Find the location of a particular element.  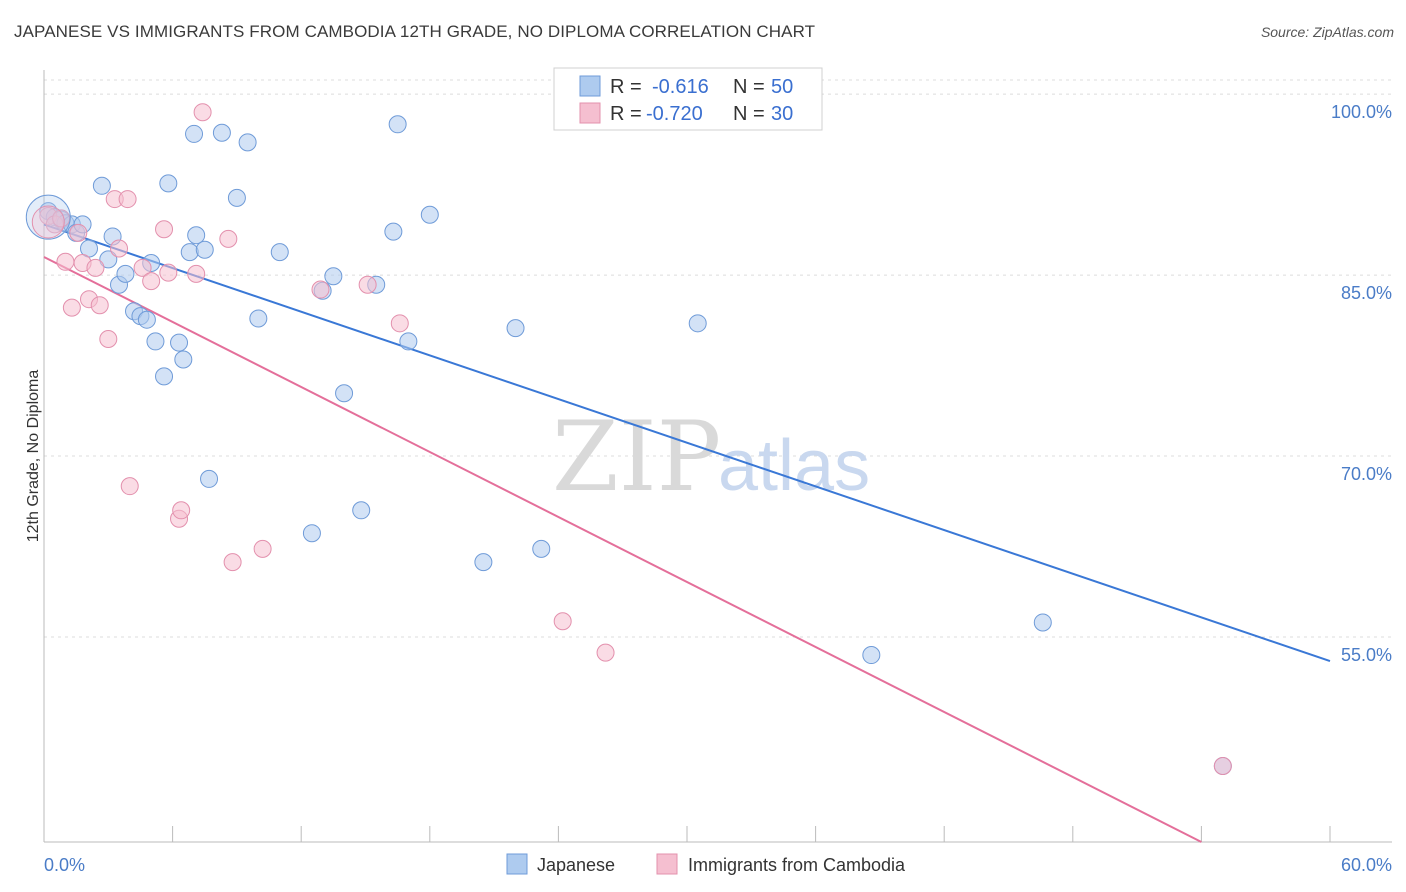

series-label-cambodia: Immigrants from Cambodia is located at coordinates (797, 865).